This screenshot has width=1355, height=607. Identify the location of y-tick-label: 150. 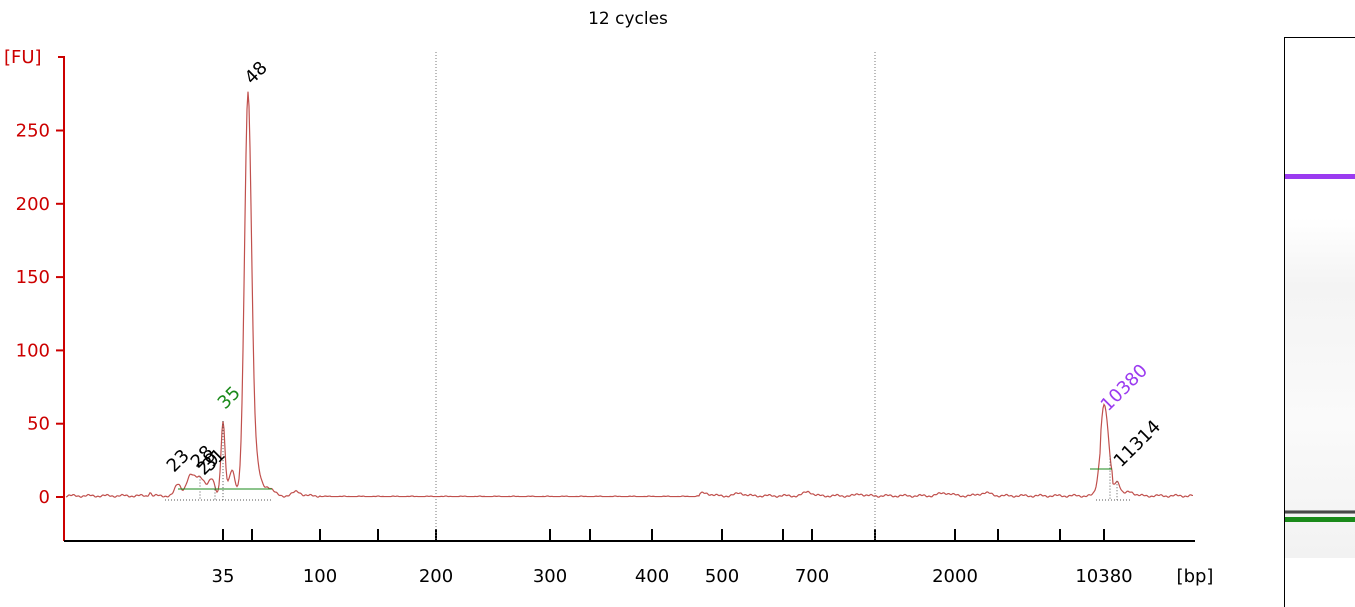
(33, 277).